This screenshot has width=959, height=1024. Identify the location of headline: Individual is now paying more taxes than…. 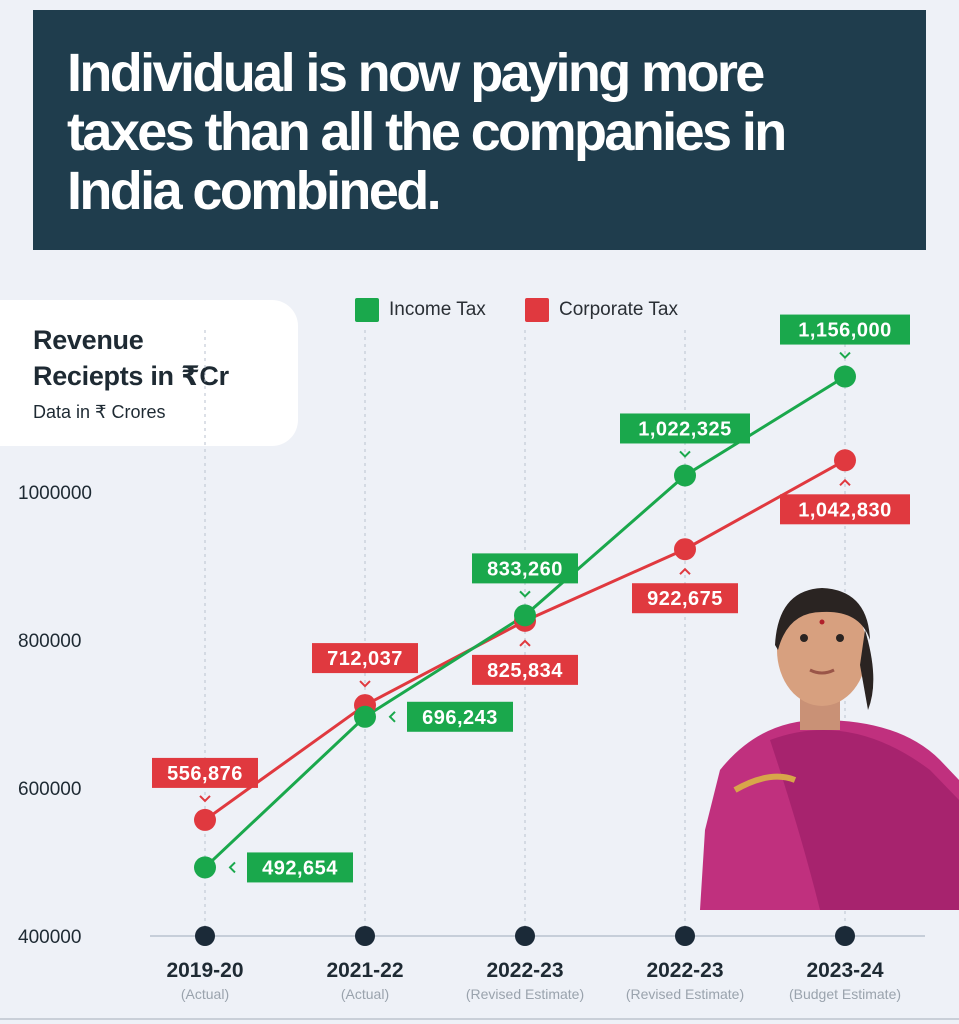
(427, 132).